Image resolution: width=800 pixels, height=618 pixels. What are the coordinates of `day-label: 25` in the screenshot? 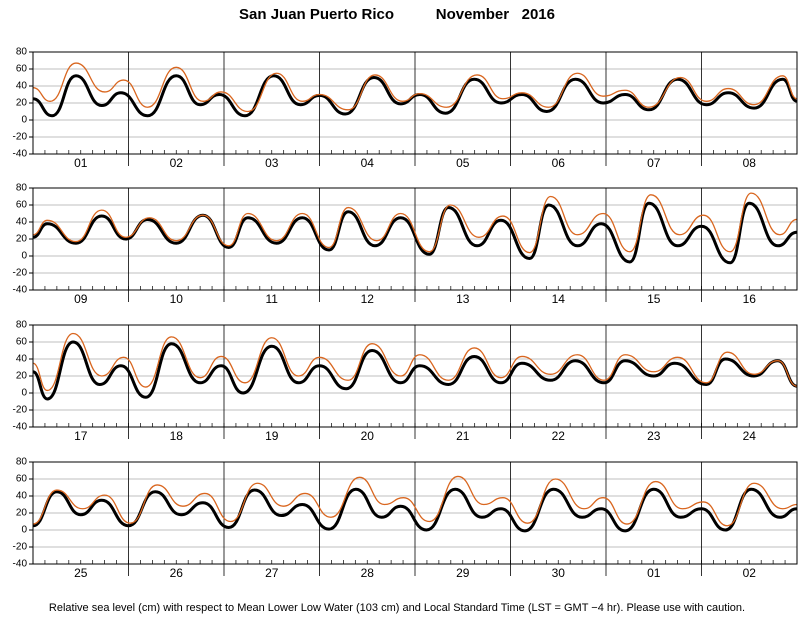 It's located at (81, 573).